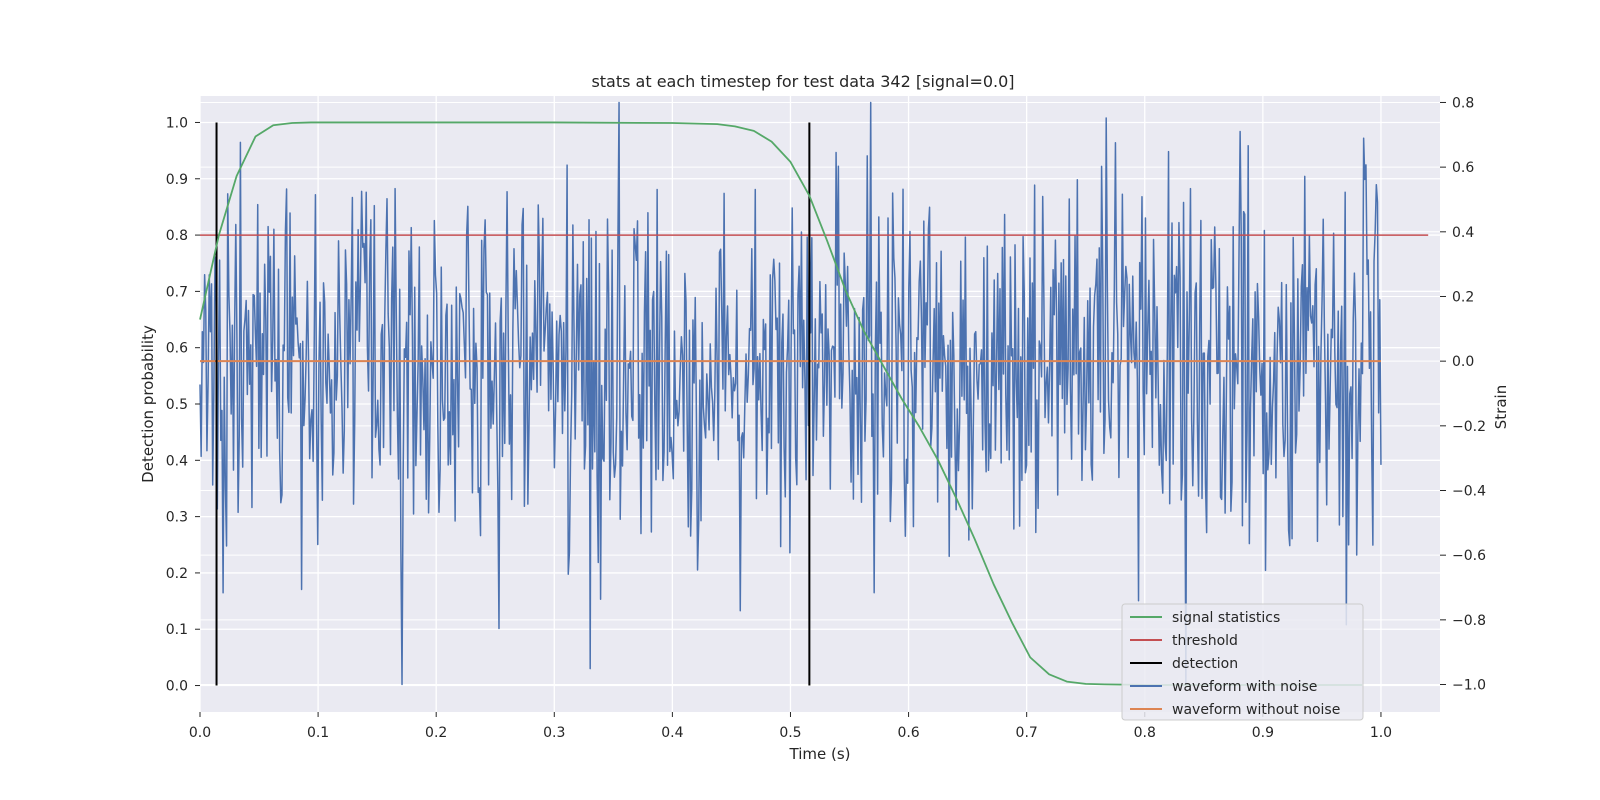  What do you see at coordinates (672, 733) in the screenshot?
I see `x-tick-label-4: 0.4` at bounding box center [672, 733].